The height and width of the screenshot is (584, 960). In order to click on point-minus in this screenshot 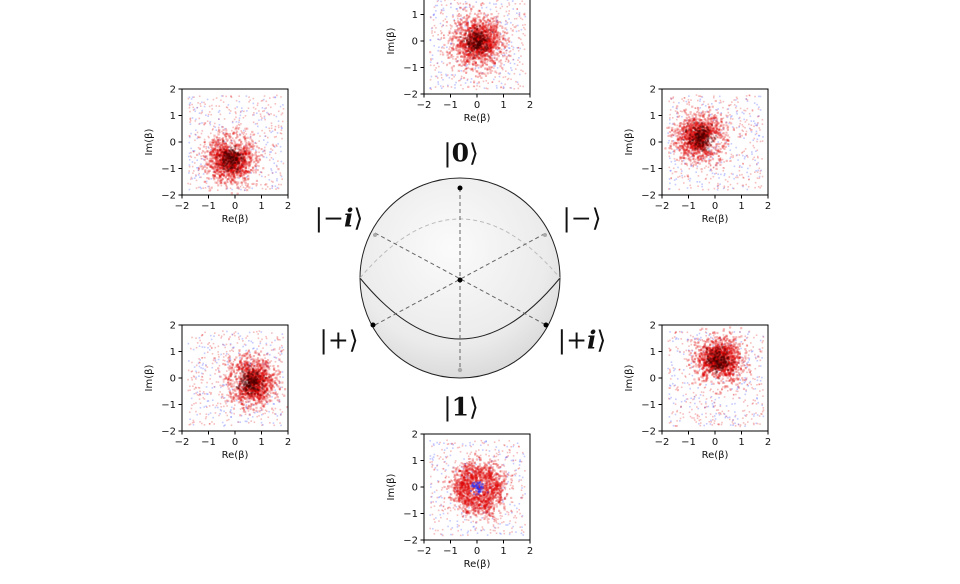, I will do `click(545, 235)`.